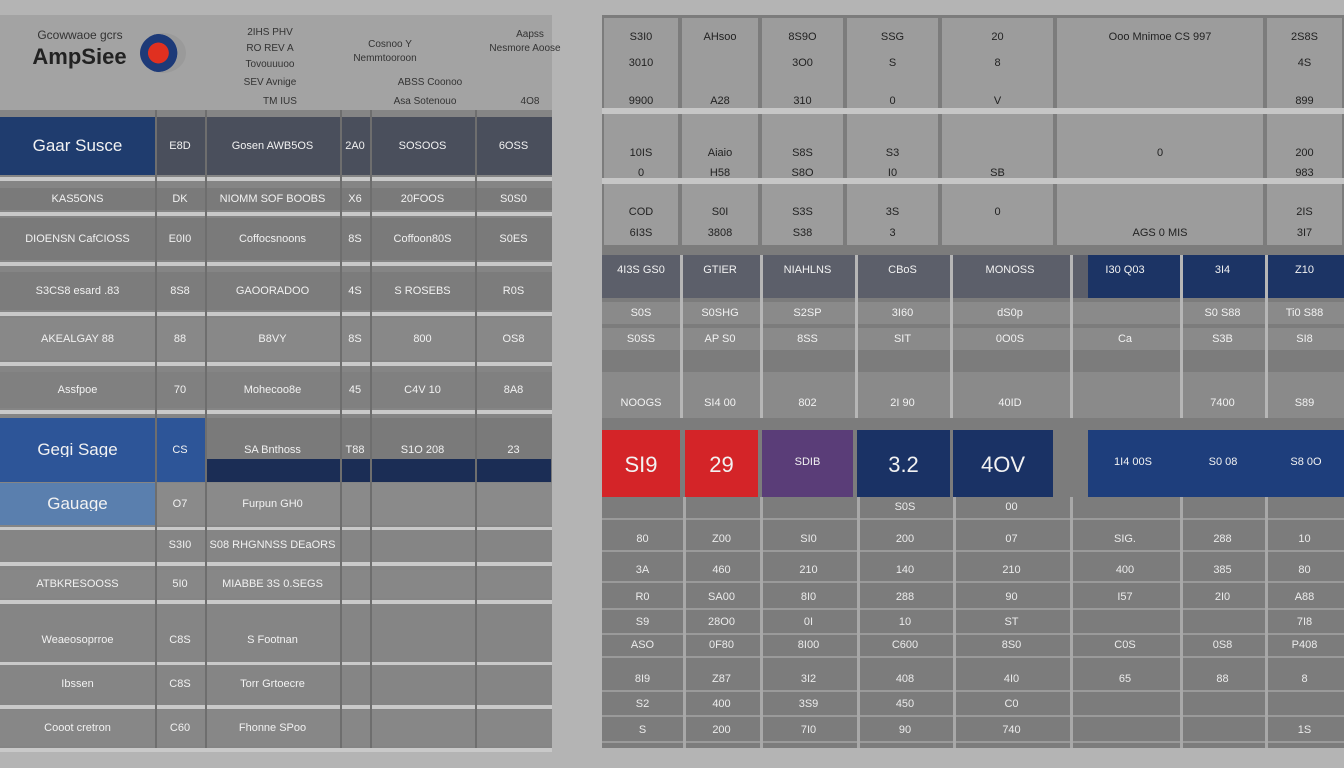  I want to click on mid-cell: SI4 00, so click(720, 403).